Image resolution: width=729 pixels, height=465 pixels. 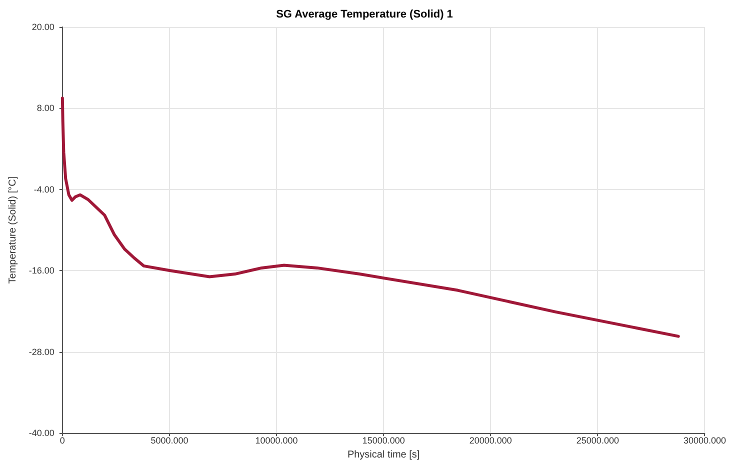 What do you see at coordinates (704, 441) in the screenshot?
I see `x-tick-label: 30000.000` at bounding box center [704, 441].